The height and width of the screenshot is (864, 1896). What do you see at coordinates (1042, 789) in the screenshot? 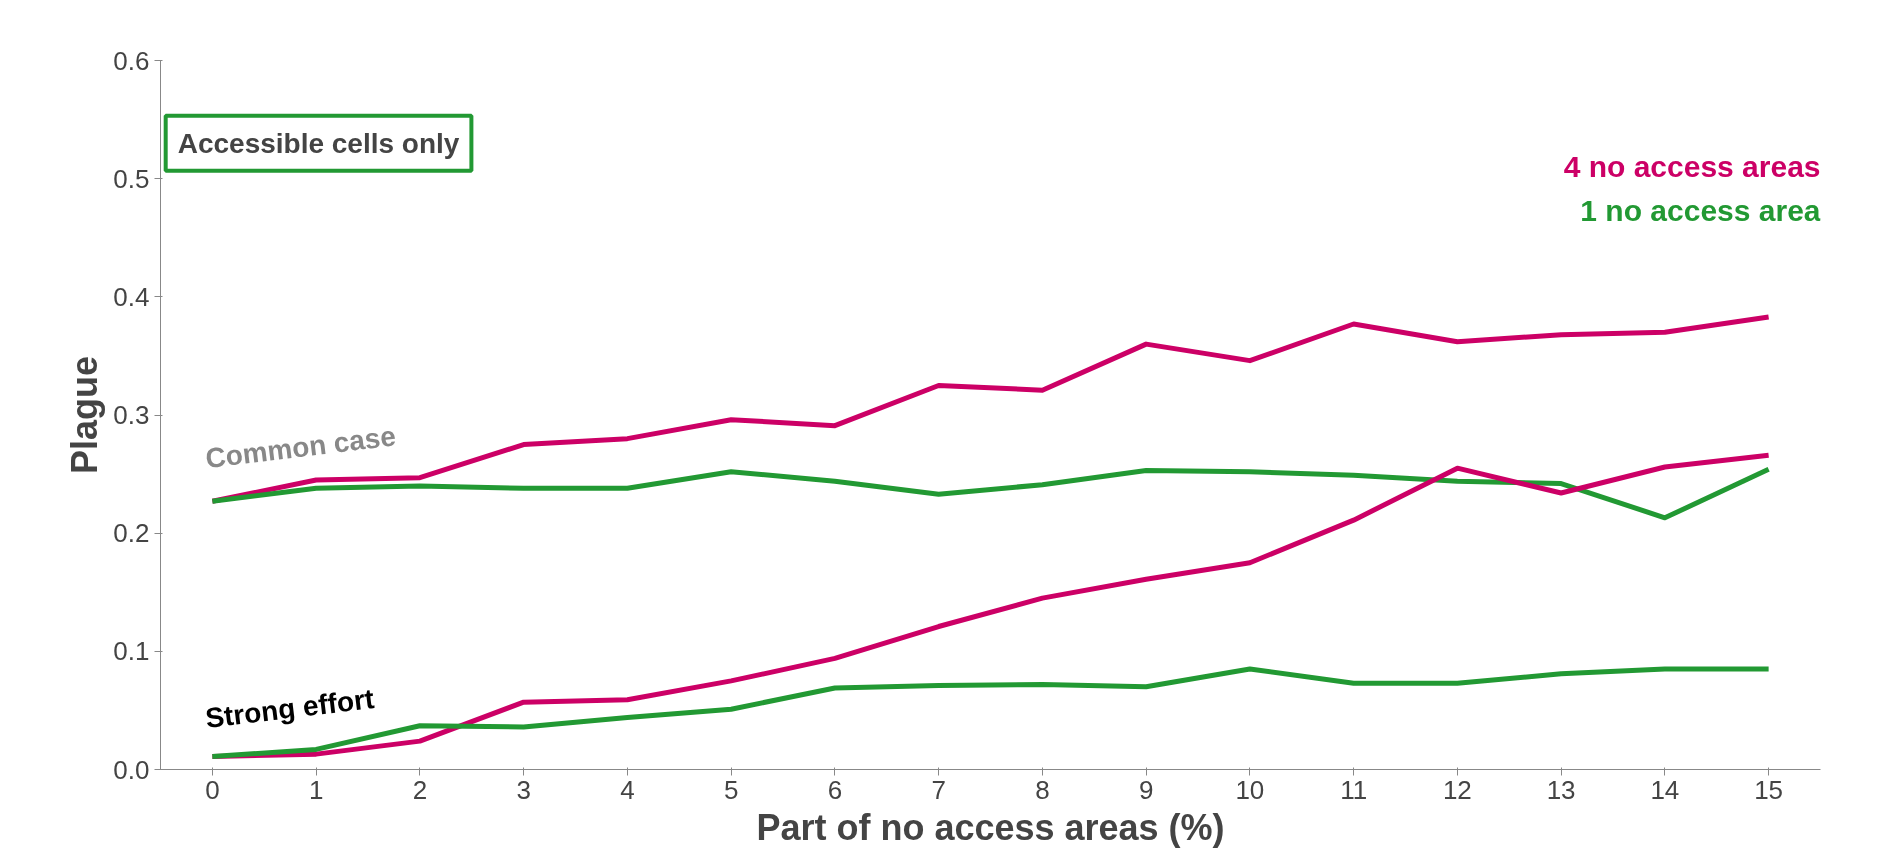
I see `x-tick-label: 8` at bounding box center [1042, 789].